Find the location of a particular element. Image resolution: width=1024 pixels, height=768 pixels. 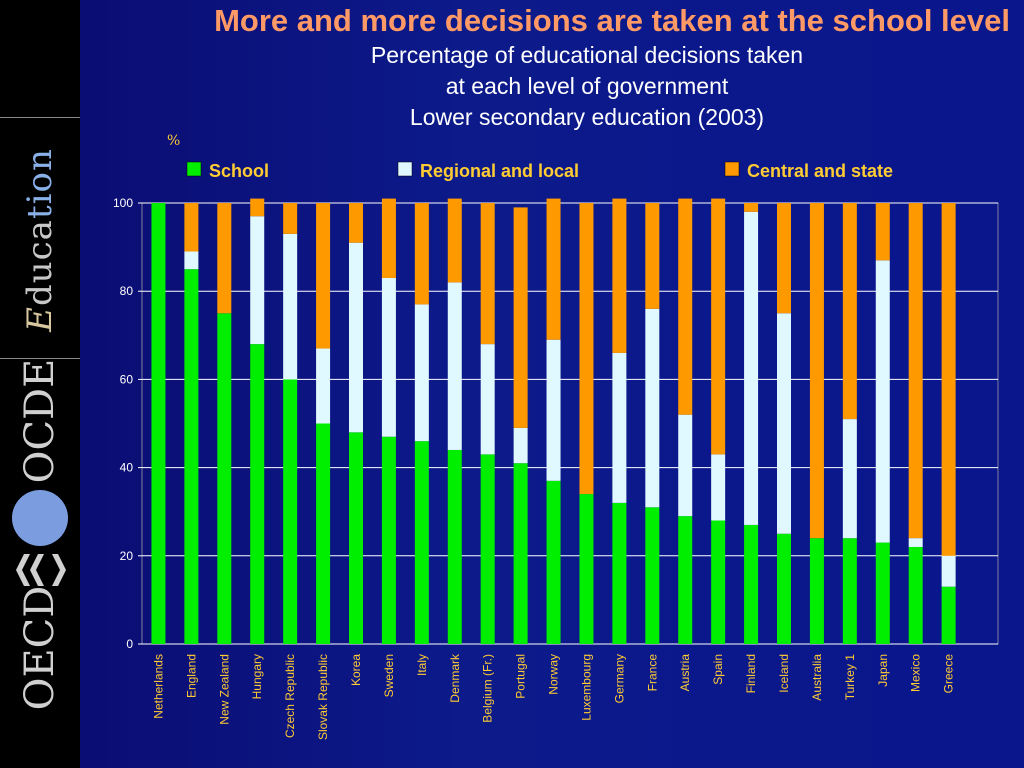

x-category-label: Slovak Republic is located at coordinates (323, 697).